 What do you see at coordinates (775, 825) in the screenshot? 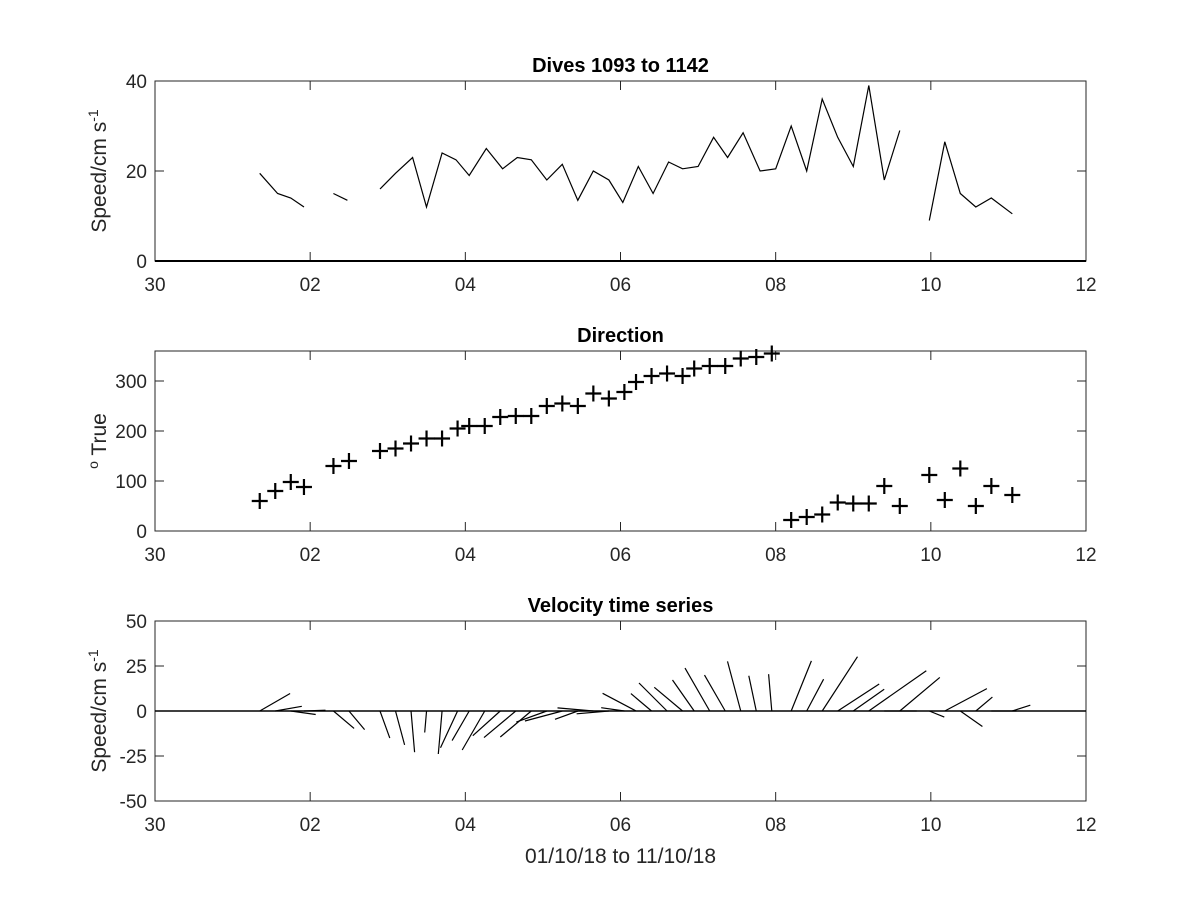
I see `panel-velocity-xtick-label: 08` at bounding box center [775, 825].